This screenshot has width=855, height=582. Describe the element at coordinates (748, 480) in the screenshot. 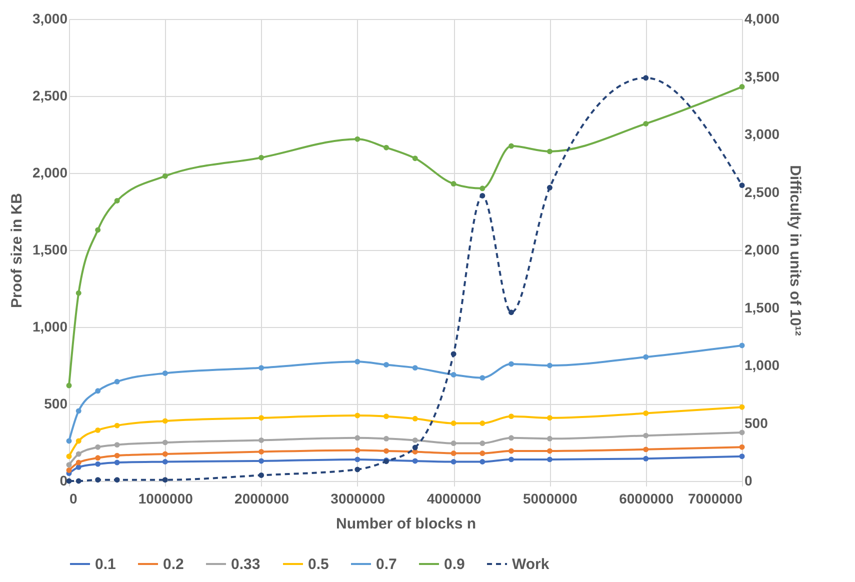

I see `y2-tick-label: 0` at that location.